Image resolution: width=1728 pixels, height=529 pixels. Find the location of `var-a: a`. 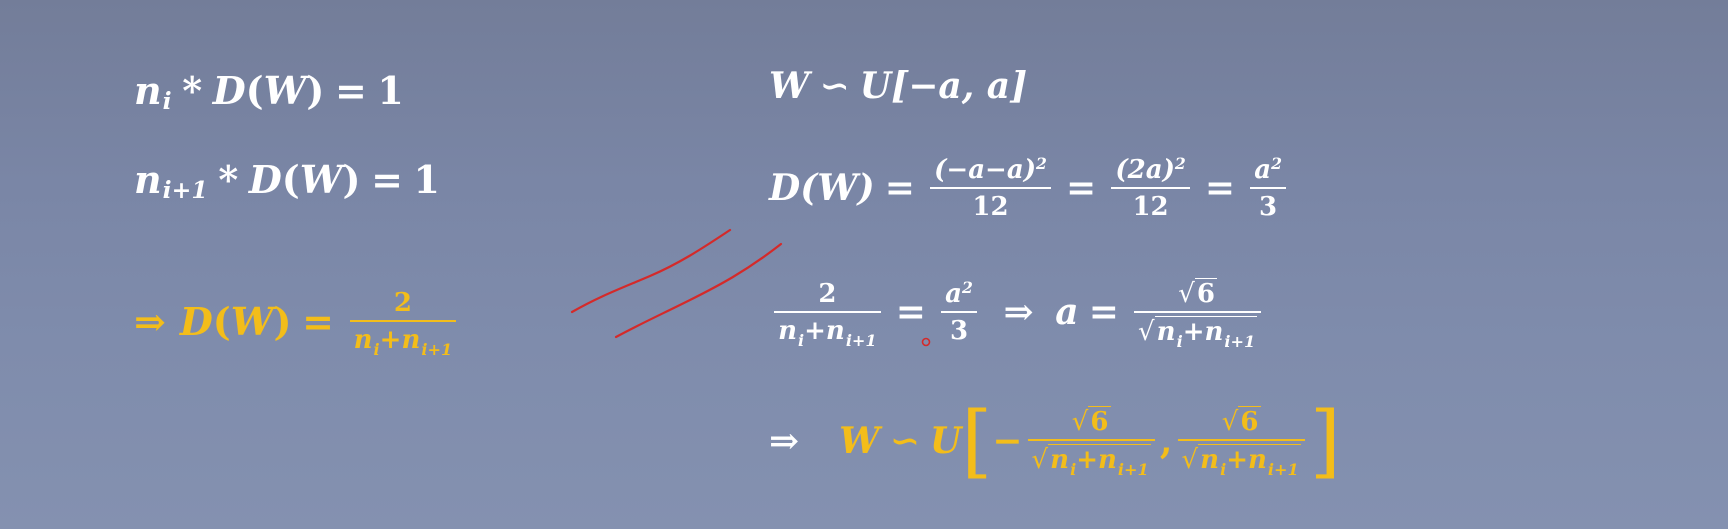

var-a: a is located at coordinates (1067, 312).